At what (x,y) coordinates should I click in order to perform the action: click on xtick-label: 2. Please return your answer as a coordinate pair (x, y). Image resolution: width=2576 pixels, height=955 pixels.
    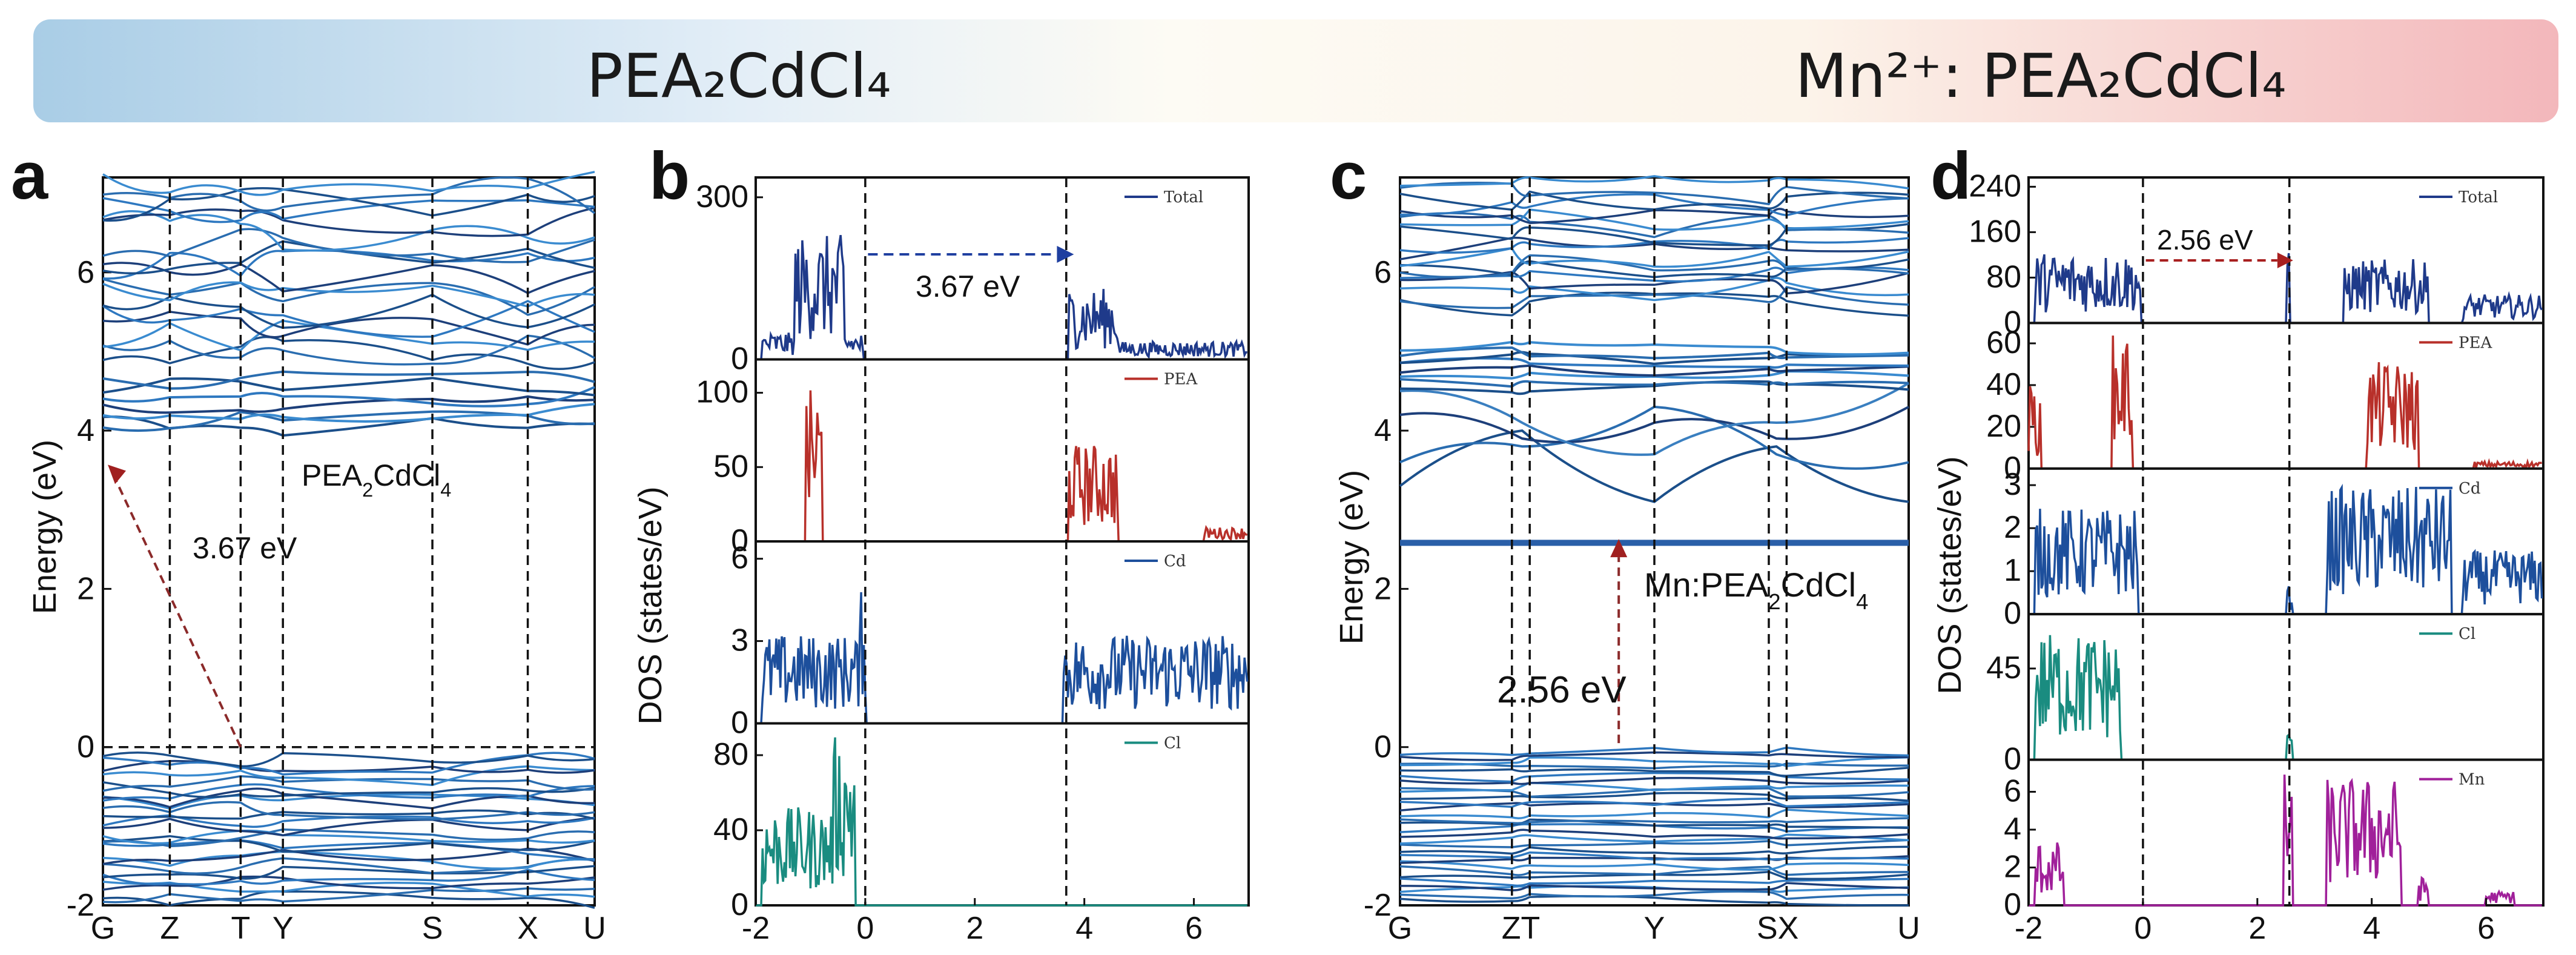
    Looking at the image, I should click on (2257, 928).